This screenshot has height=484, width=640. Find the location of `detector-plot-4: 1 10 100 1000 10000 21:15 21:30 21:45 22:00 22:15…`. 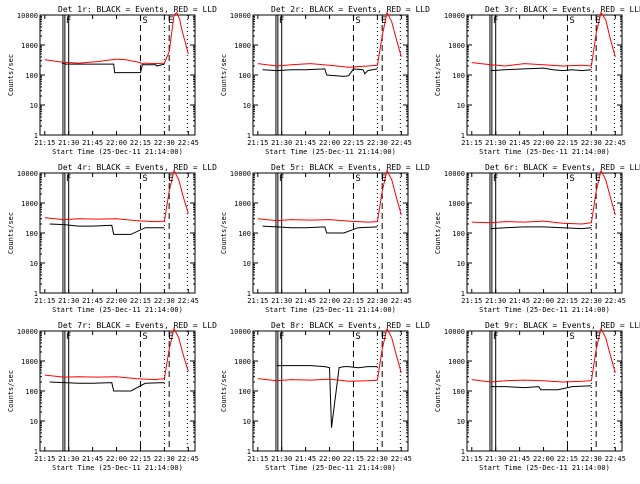

detector-plot-4: 1 10 100 1000 10000 21:15 21:30 21:45 22:00 22:15… is located at coordinates (112, 238).